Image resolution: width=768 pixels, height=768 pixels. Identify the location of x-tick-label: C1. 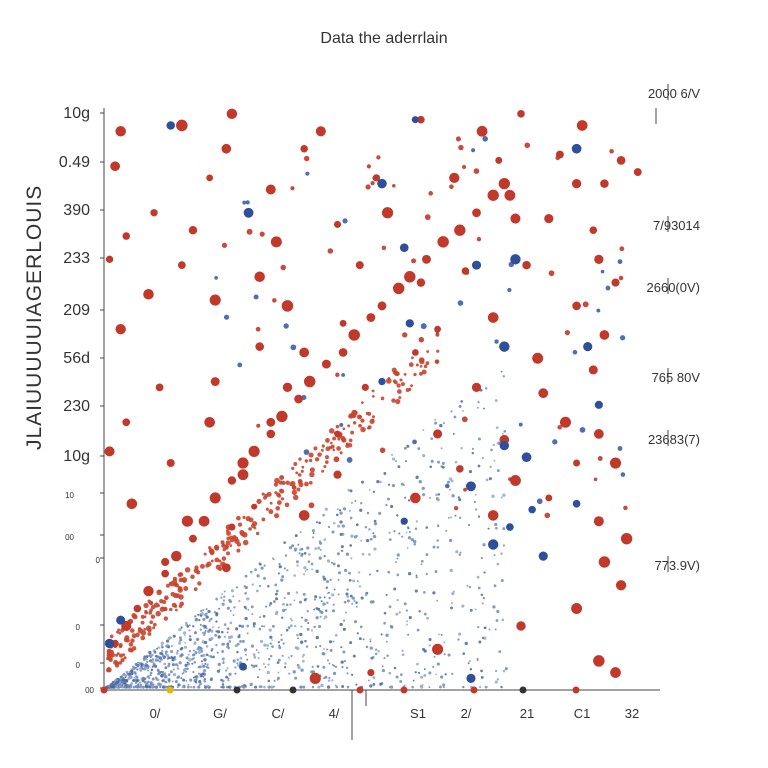
(582, 713).